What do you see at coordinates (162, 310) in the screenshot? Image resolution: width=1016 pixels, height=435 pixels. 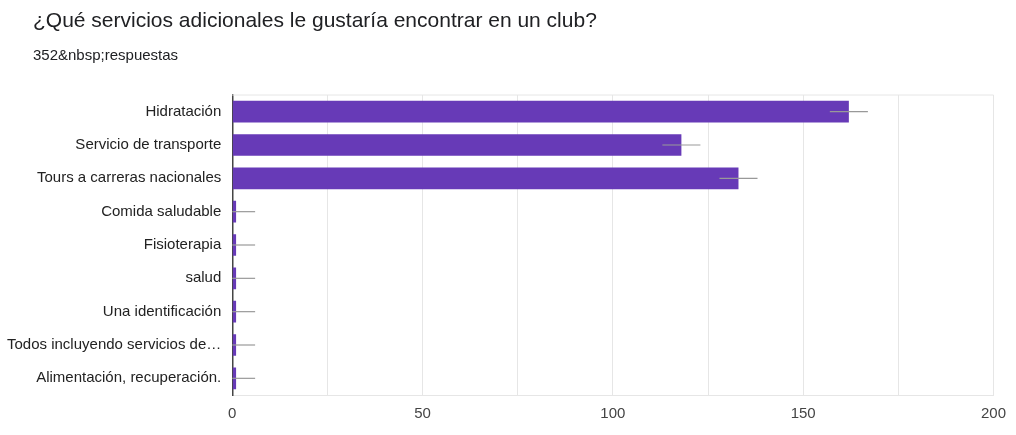 I see `y-tick-label: Una identificación` at bounding box center [162, 310].